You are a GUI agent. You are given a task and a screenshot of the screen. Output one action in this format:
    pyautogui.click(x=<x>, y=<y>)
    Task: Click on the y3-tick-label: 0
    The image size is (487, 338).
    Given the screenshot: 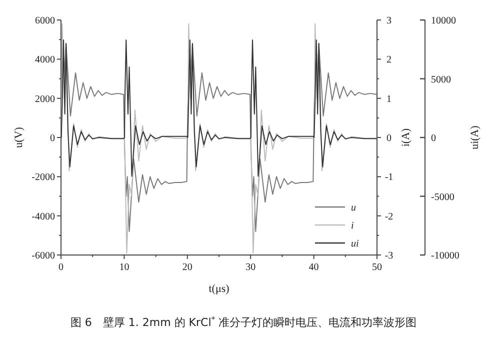 What is the action you would take?
    pyautogui.click(x=433, y=138)
    